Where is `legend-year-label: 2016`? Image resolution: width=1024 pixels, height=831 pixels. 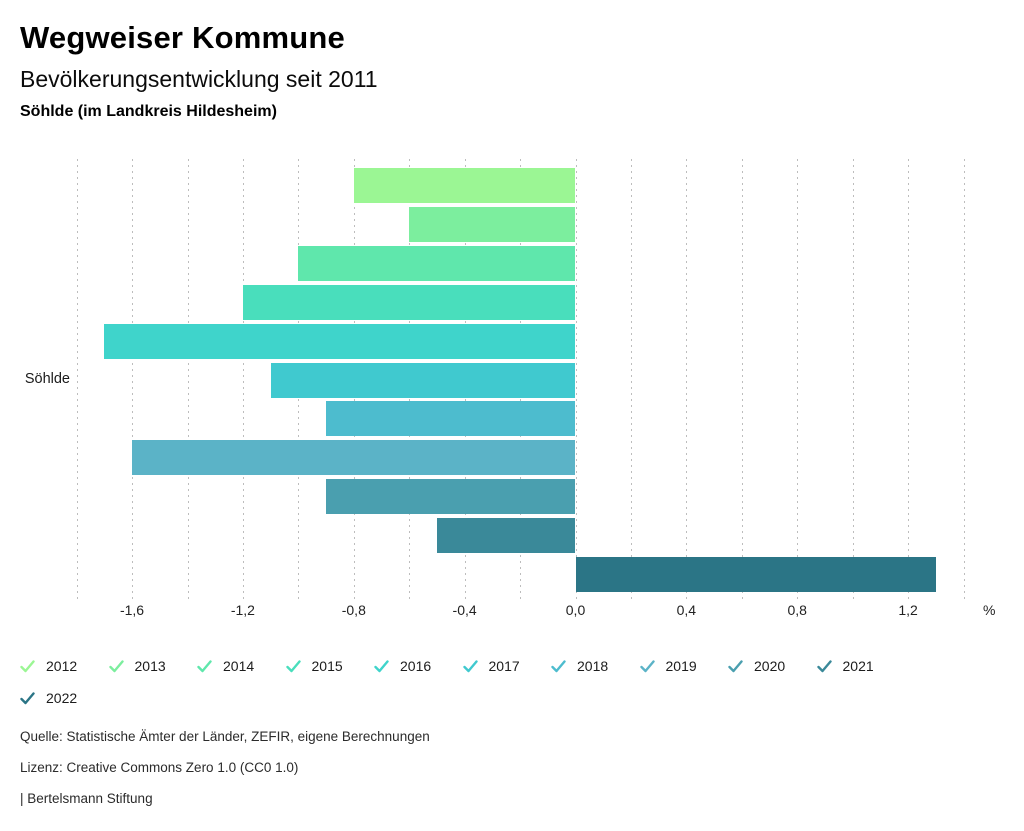 legend-year-label: 2016 is located at coordinates (416, 666).